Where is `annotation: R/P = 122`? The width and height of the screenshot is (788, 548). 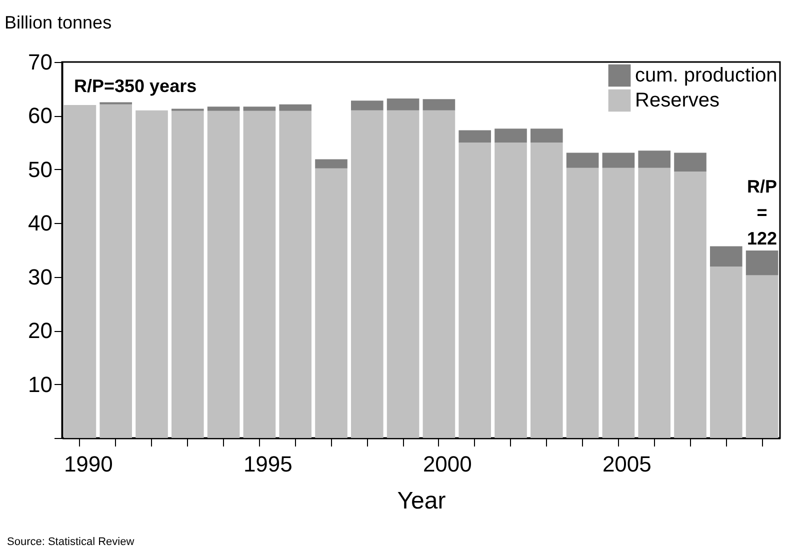 annotation: R/P = 122 is located at coordinates (762, 212).